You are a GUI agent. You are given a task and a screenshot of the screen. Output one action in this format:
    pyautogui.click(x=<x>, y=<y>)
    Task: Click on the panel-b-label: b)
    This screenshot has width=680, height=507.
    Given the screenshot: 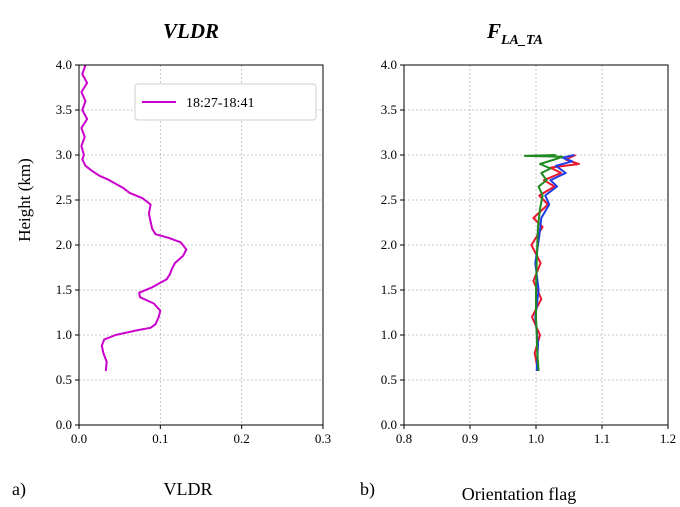 What is the action you would take?
    pyautogui.click(x=367, y=489)
    